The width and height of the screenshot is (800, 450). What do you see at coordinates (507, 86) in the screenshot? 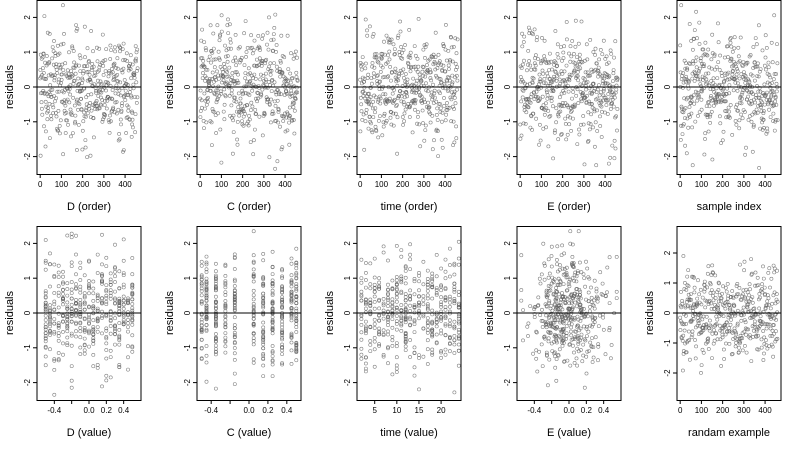
I see `y-tick-label: 0` at bounding box center [507, 86].